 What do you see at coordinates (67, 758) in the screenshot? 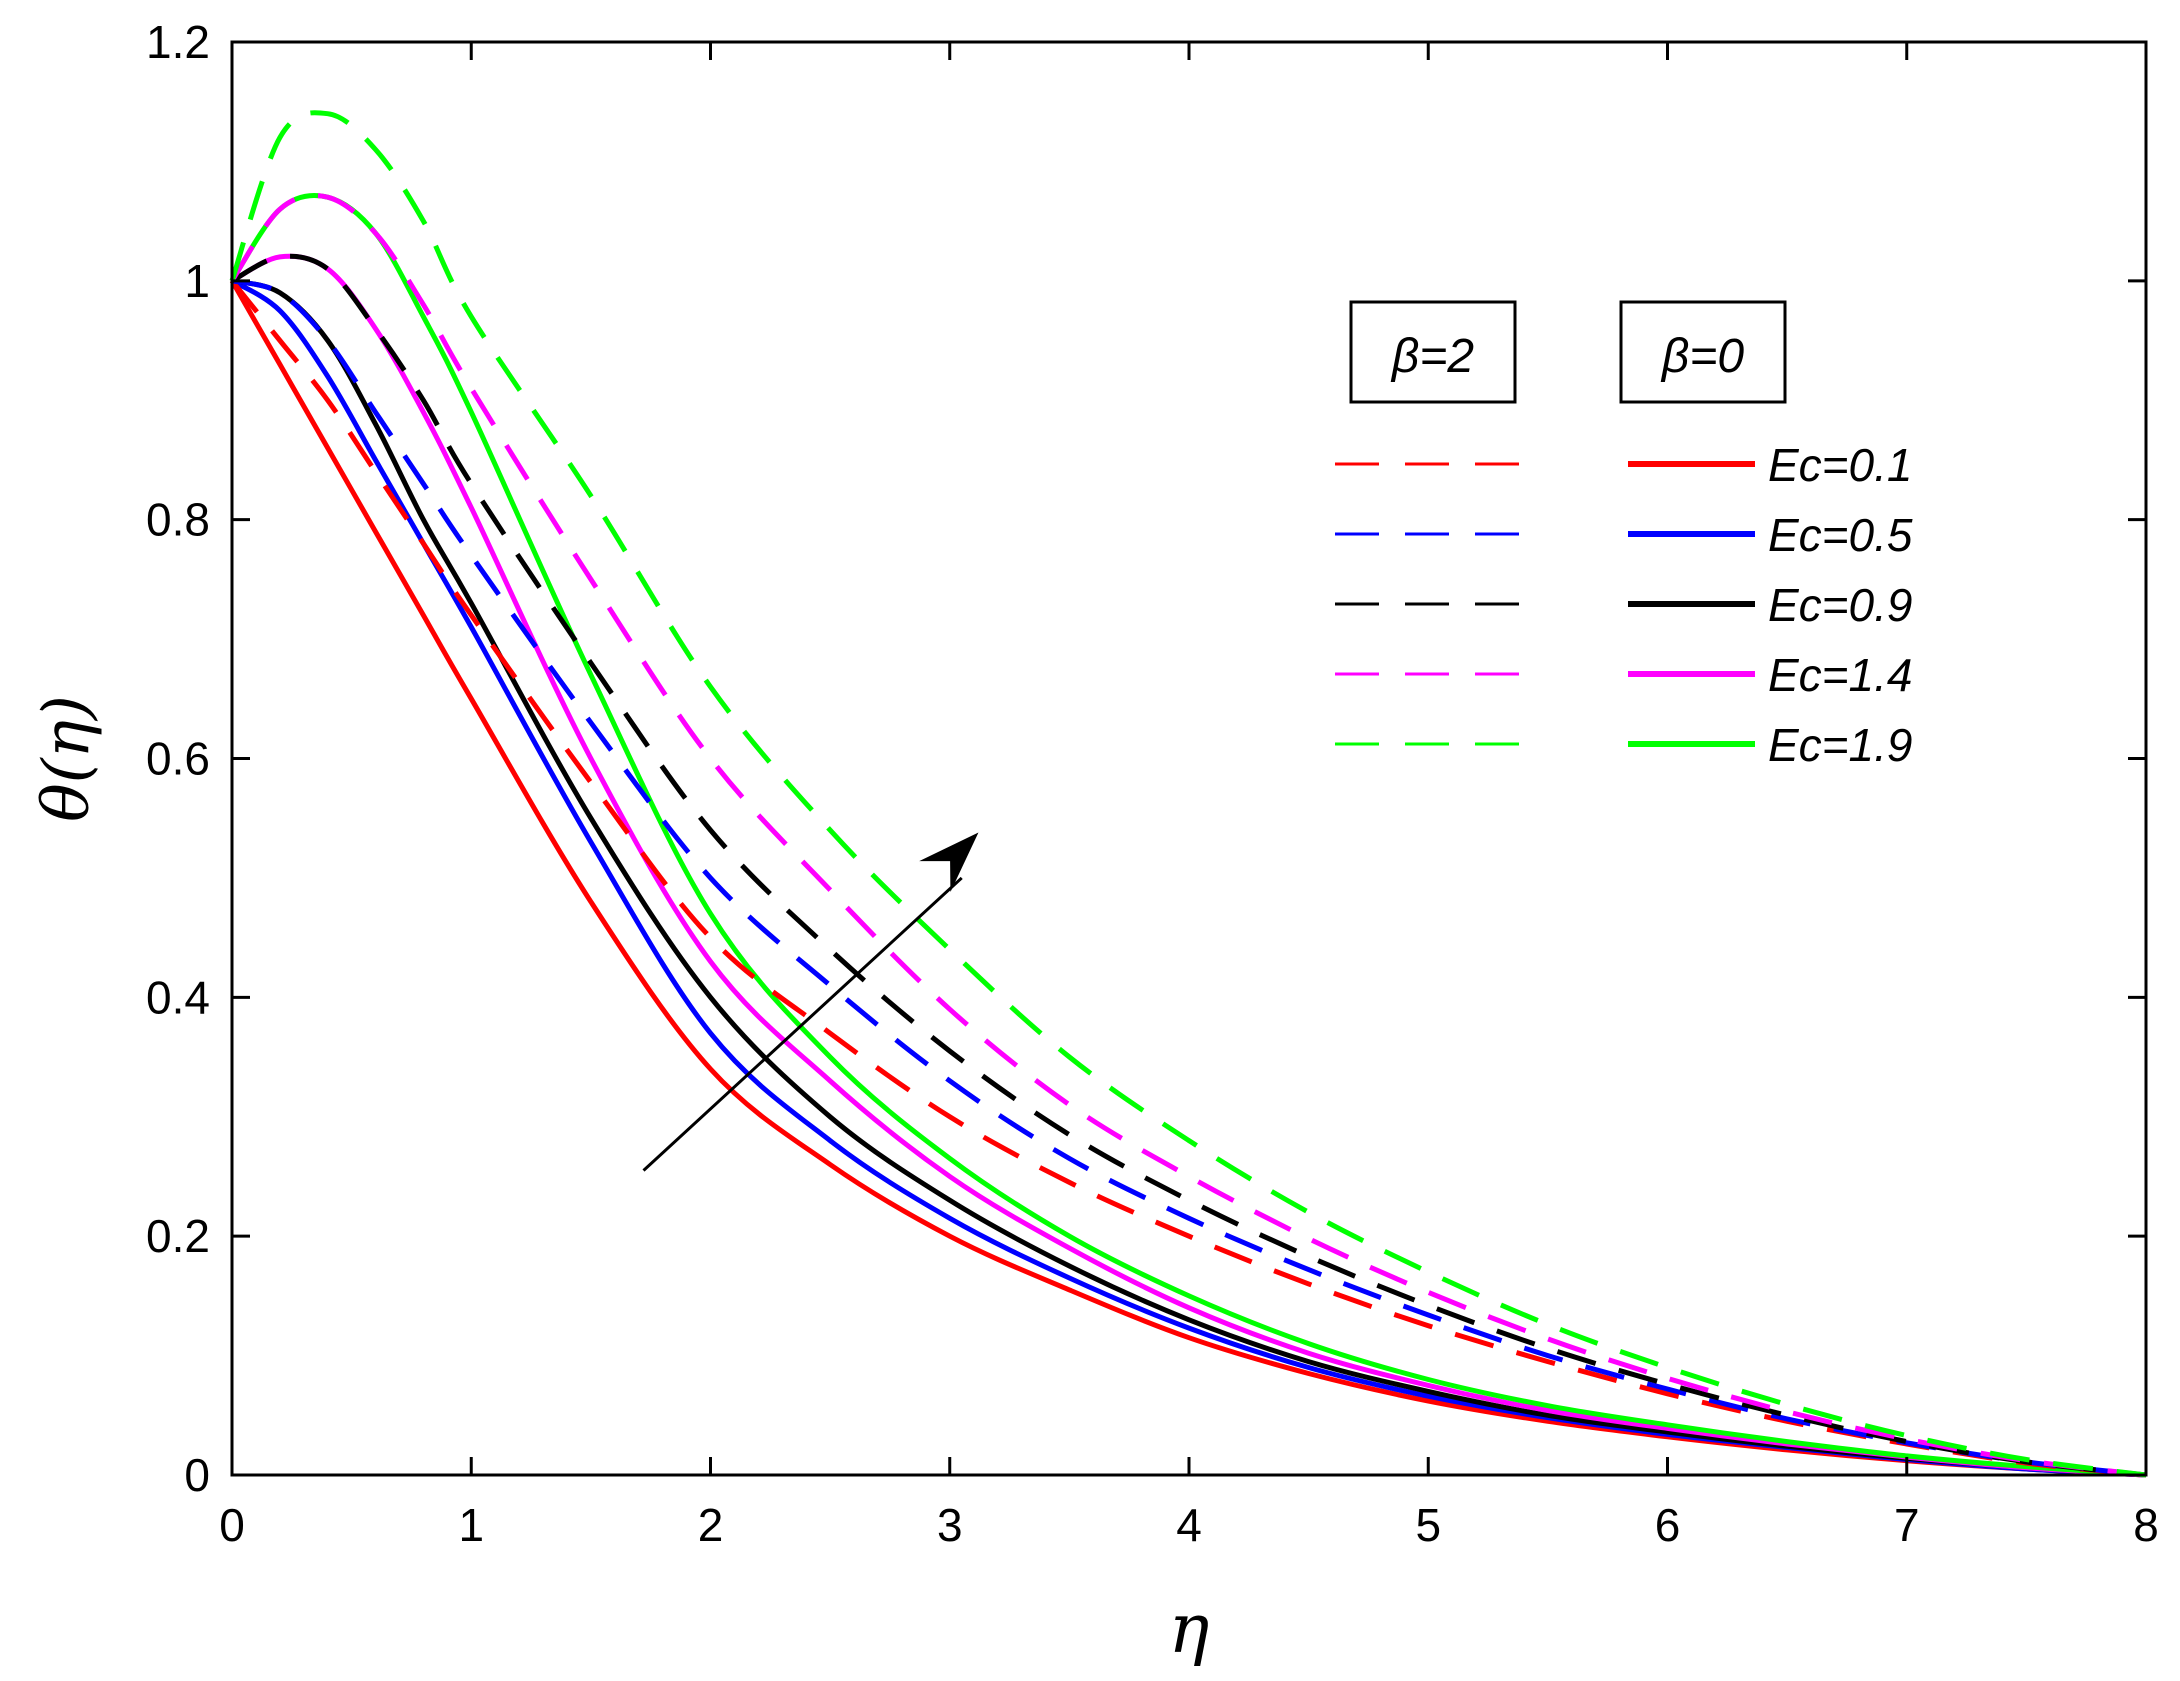
I see `y-axis-label: θ(η)` at bounding box center [67, 758].